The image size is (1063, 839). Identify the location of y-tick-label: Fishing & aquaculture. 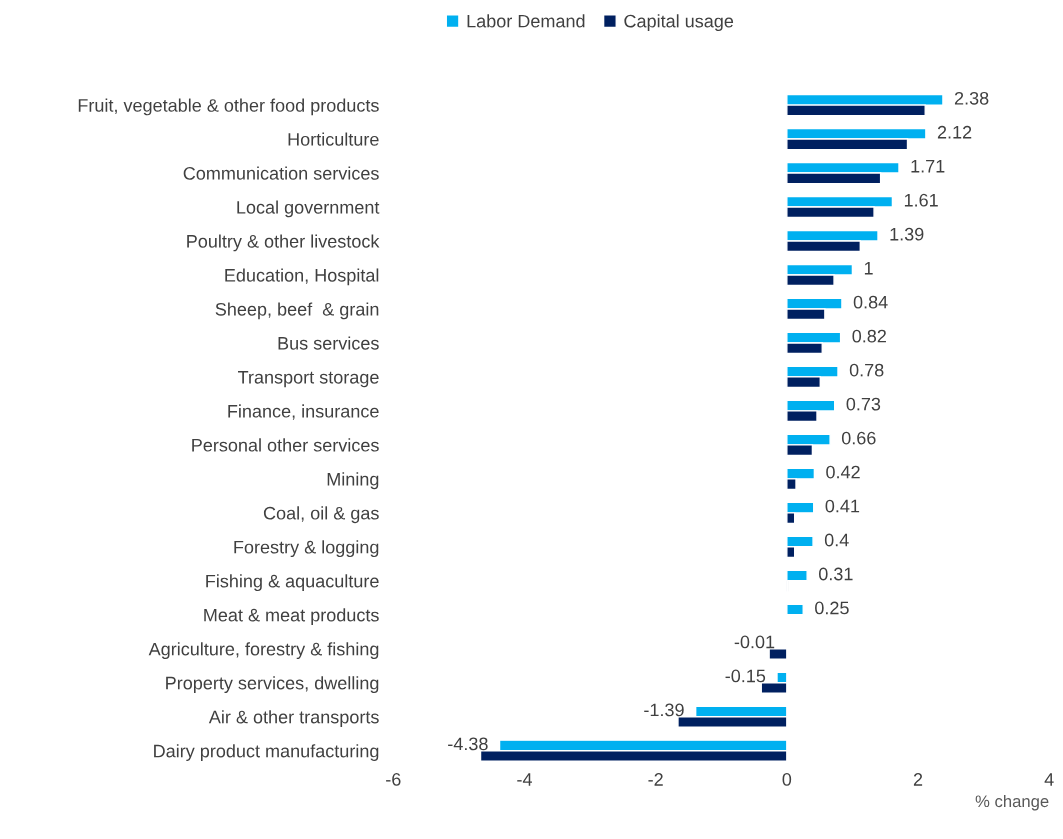
(292, 583).